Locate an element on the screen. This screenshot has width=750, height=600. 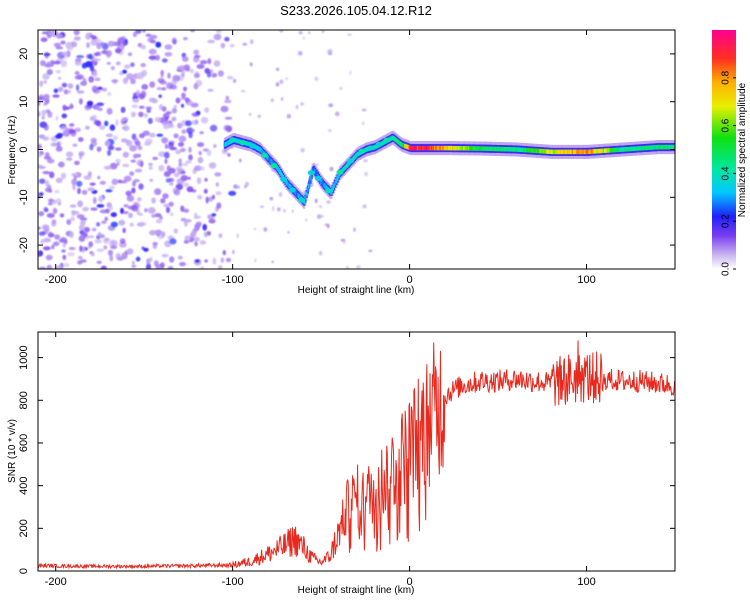
colorbar-tick-label: 0.8 is located at coordinates (726, 77).